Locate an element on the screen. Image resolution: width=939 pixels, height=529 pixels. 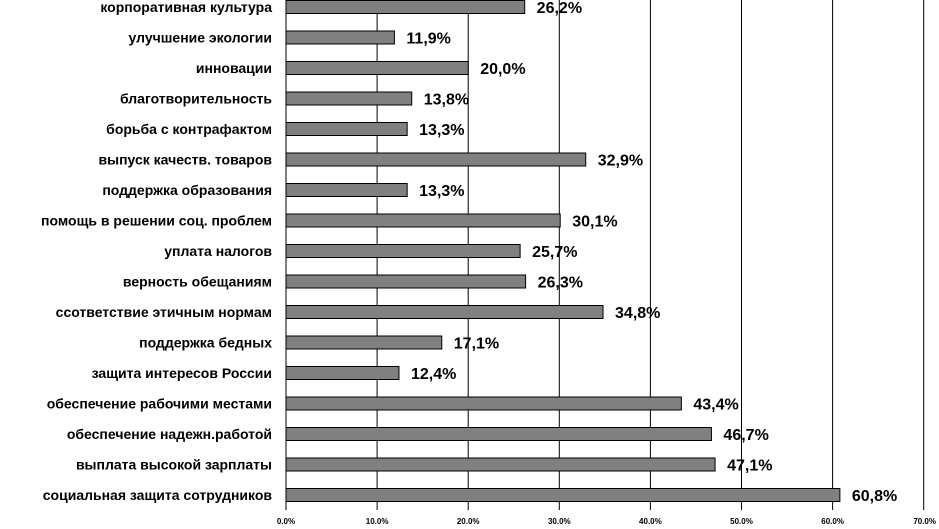
category-label: верность обещаниям is located at coordinates (197, 282).